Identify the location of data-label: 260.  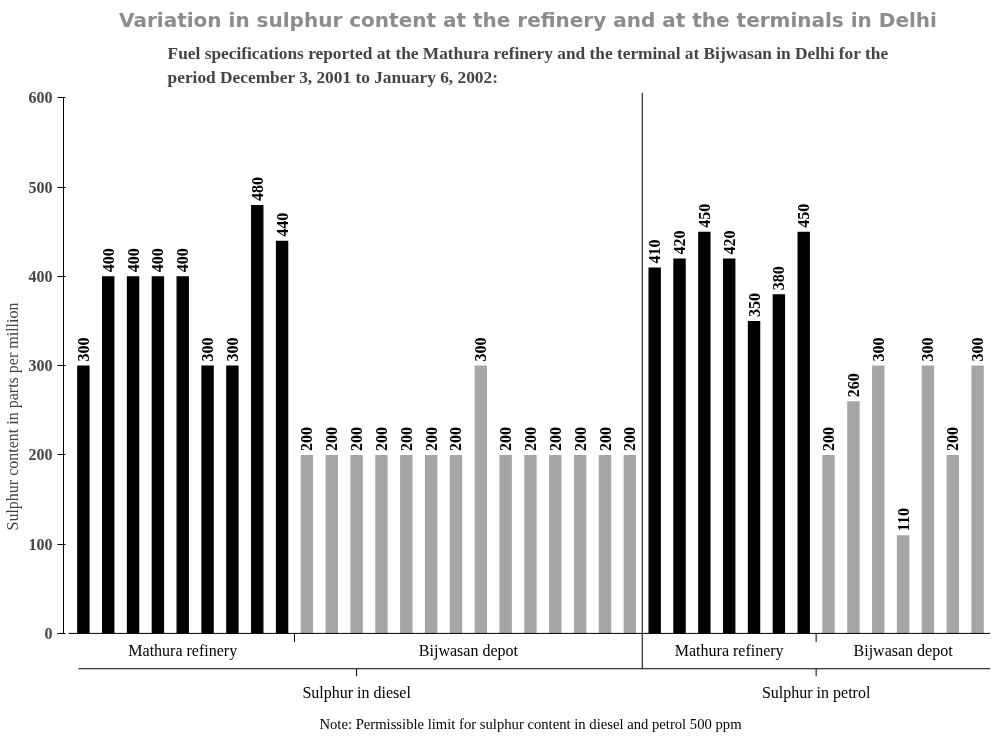
(853, 385).